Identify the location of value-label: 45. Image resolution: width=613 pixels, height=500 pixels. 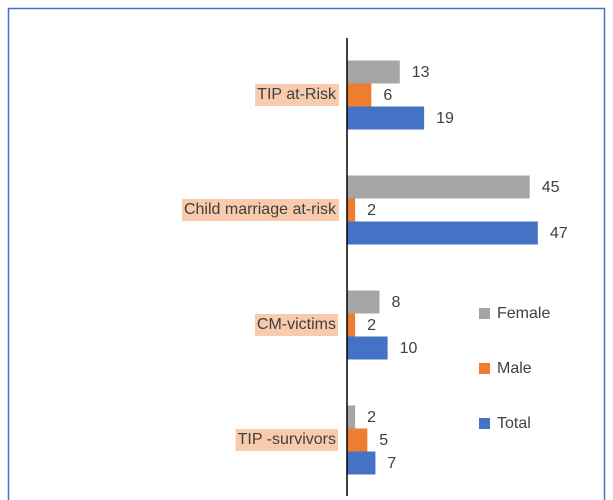
(551, 187).